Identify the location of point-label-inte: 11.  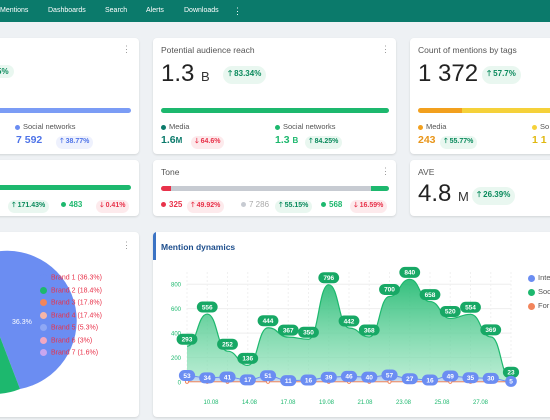
(288, 381).